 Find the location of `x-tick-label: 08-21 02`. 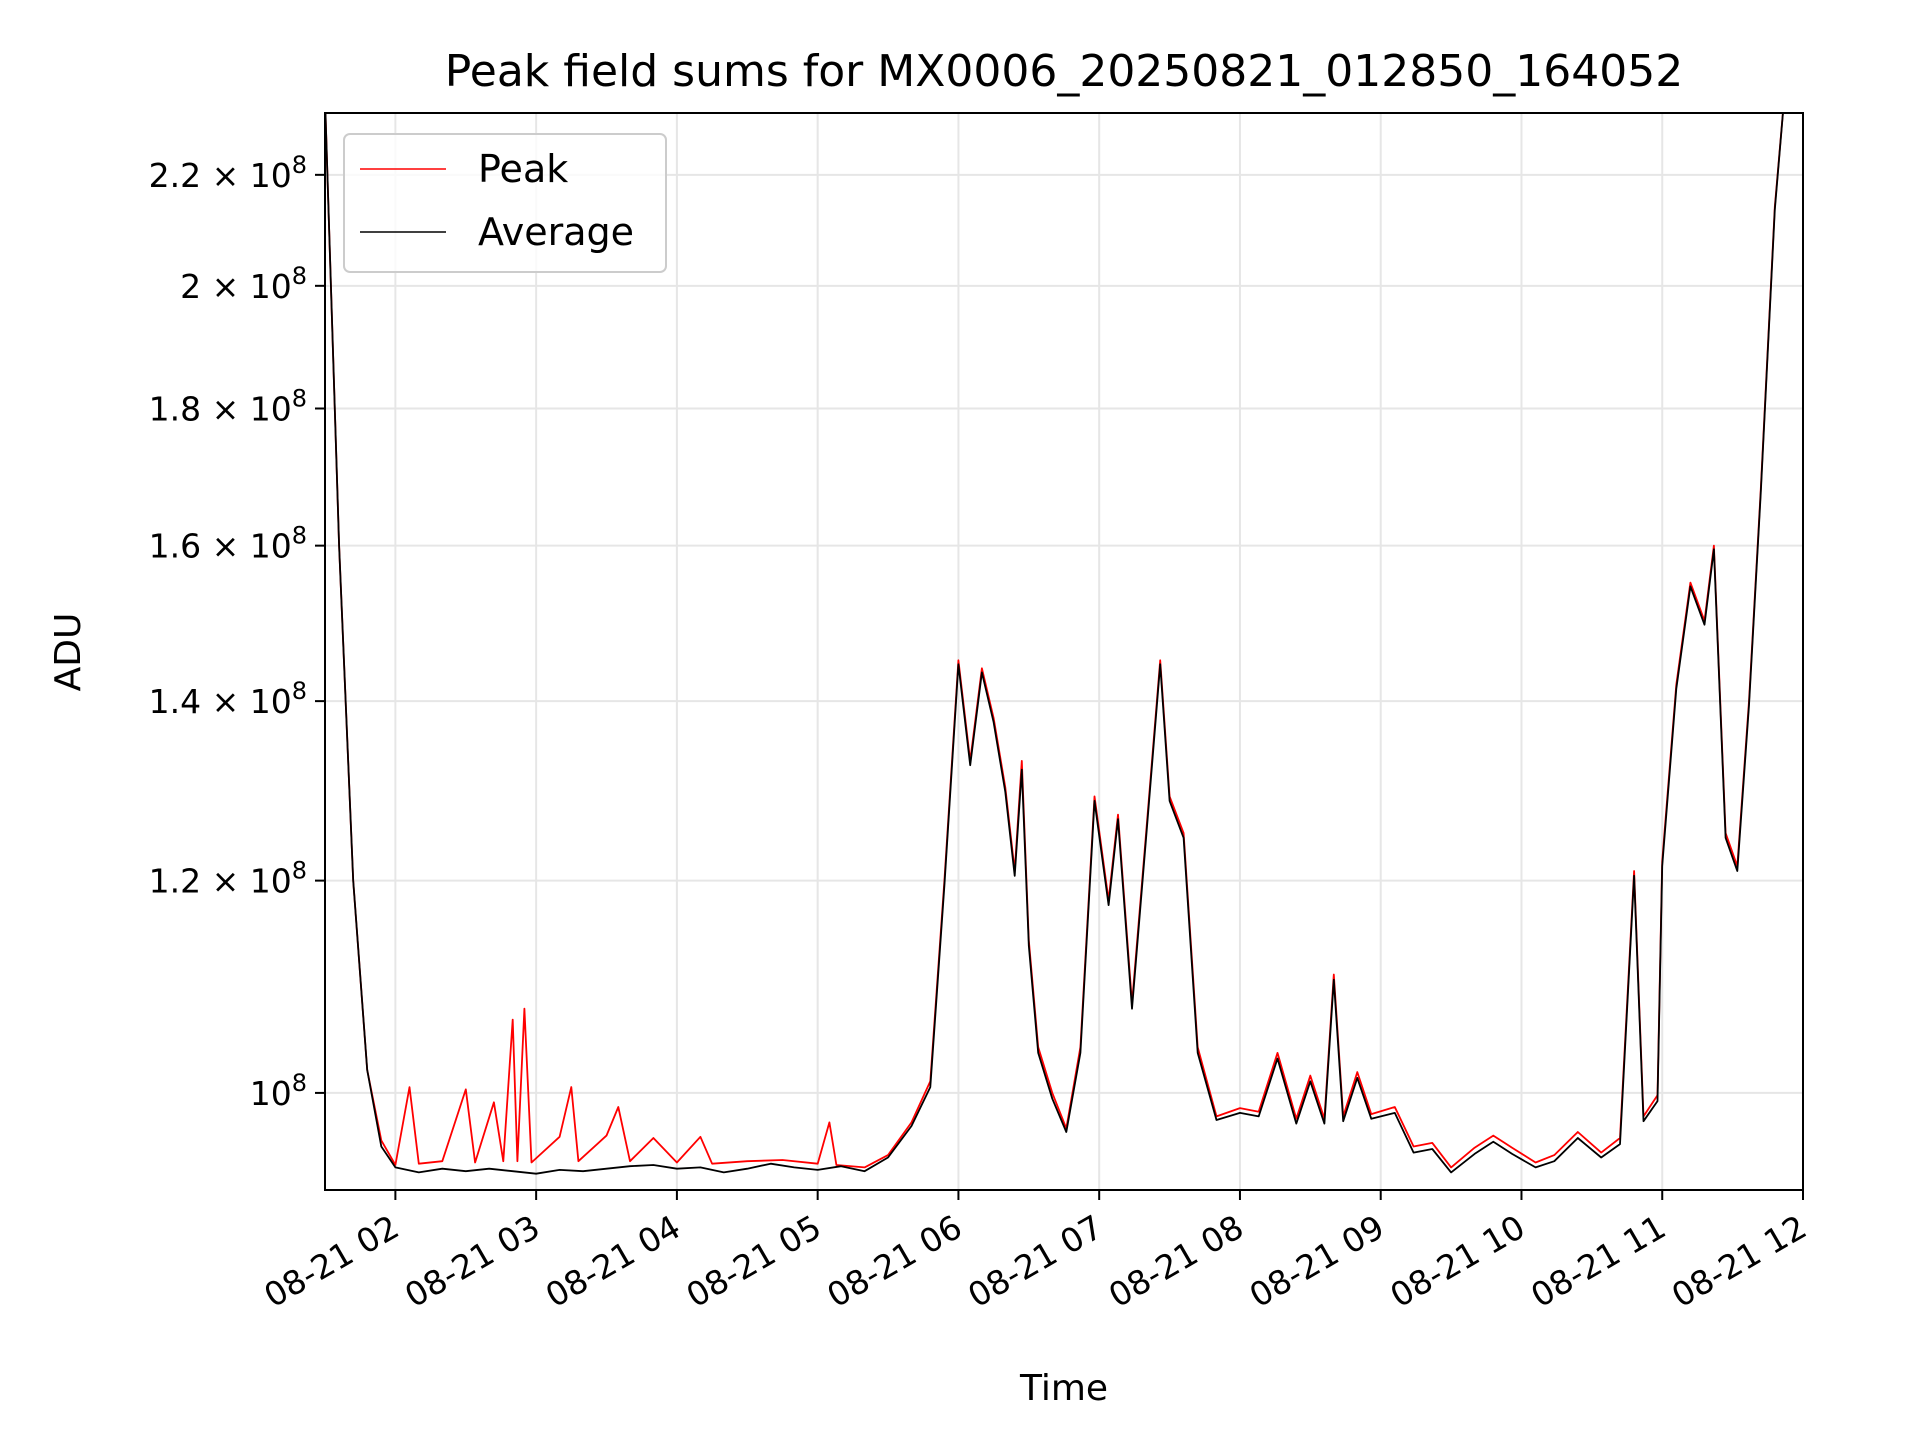

x-tick-label: 08-21 02 is located at coordinates (331, 1261).